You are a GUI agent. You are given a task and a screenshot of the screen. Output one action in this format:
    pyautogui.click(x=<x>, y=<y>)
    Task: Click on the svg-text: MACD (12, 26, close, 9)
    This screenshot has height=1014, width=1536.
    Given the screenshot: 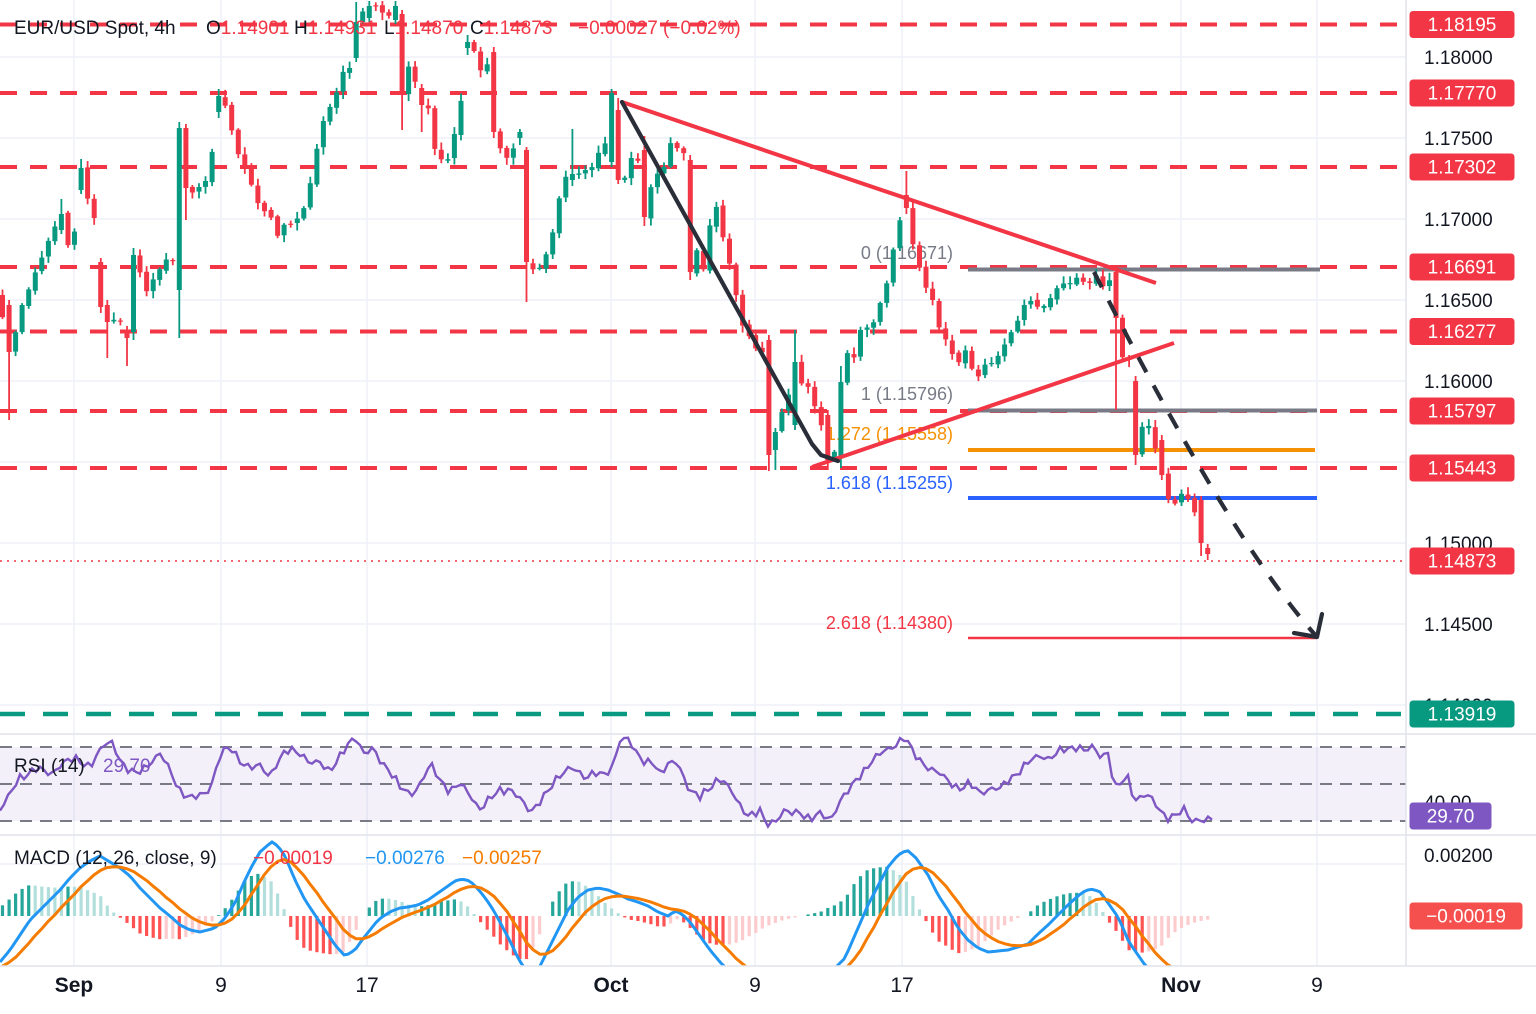 What is the action you would take?
    pyautogui.click(x=115, y=858)
    